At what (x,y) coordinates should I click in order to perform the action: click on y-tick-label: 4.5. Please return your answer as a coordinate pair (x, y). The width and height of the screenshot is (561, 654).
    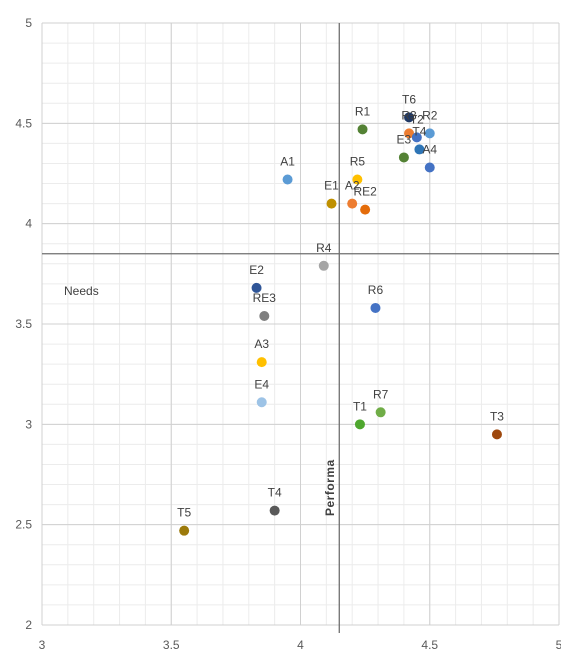
    Looking at the image, I should click on (23, 123).